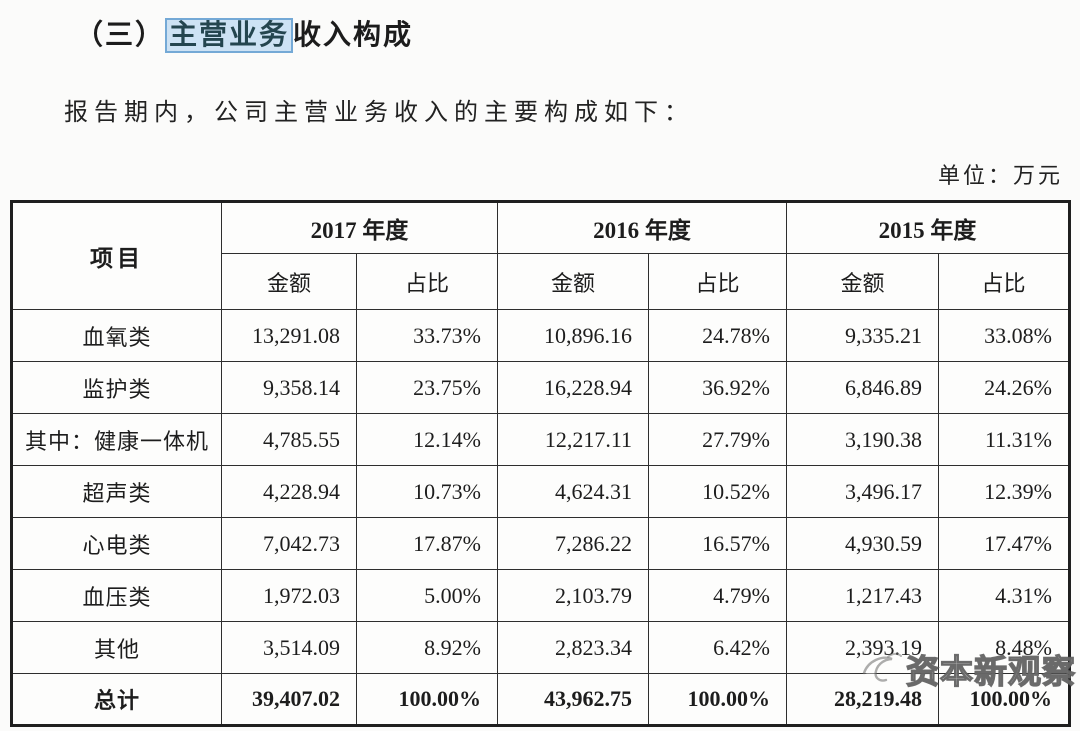 This screenshot has width=1080, height=731. I want to click on amount-cell: 43,962.75, so click(573, 699).